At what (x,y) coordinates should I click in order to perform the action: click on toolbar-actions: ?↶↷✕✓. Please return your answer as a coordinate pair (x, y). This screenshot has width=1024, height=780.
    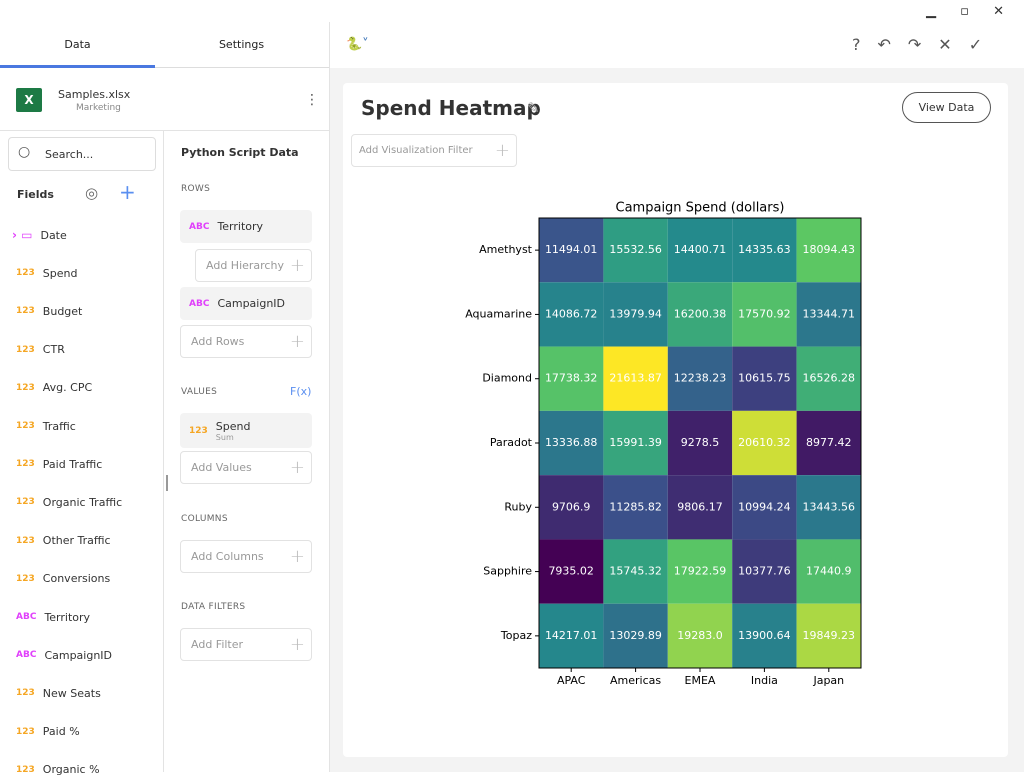
    Looking at the image, I should click on (926, 44).